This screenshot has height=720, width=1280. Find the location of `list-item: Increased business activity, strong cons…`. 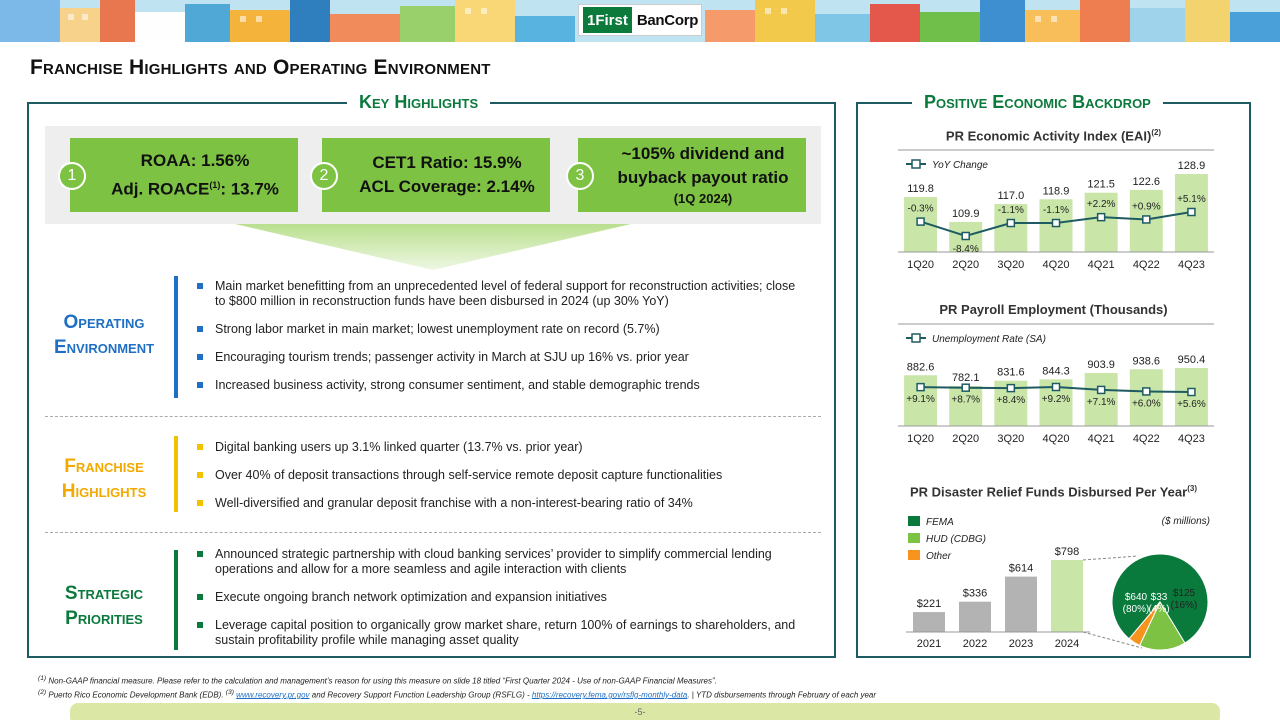

list-item: Increased business activity, strong cons… is located at coordinates (502, 385).